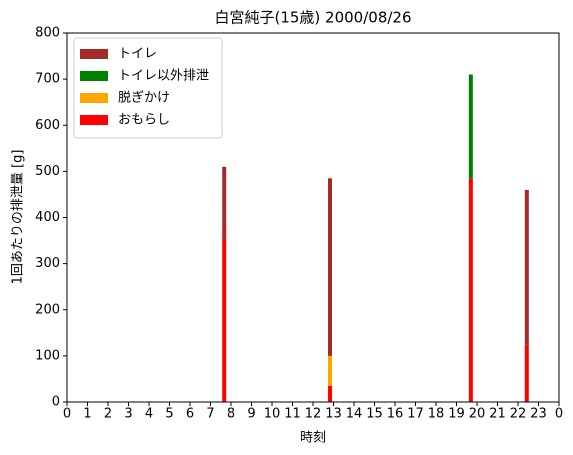 The image size is (573, 455). What do you see at coordinates (456, 414) in the screenshot?
I see `x-tick-label: 19` at bounding box center [456, 414].